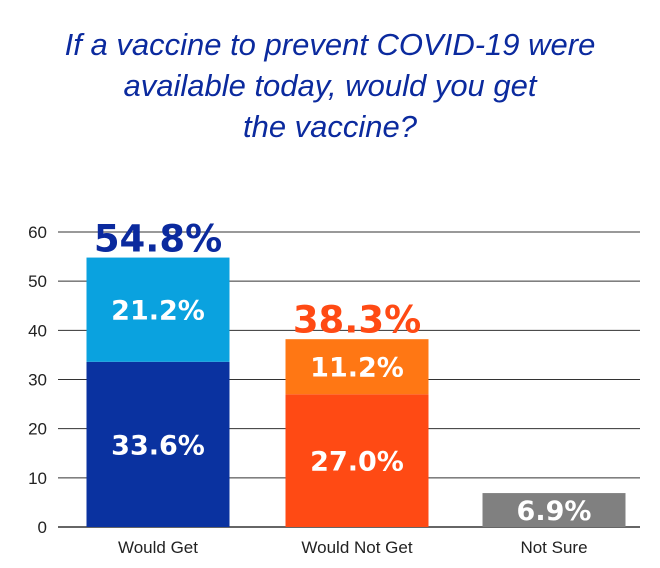 Image resolution: width=660 pixels, height=568 pixels. I want to click on y-tick-label-0: 0, so click(42, 527).